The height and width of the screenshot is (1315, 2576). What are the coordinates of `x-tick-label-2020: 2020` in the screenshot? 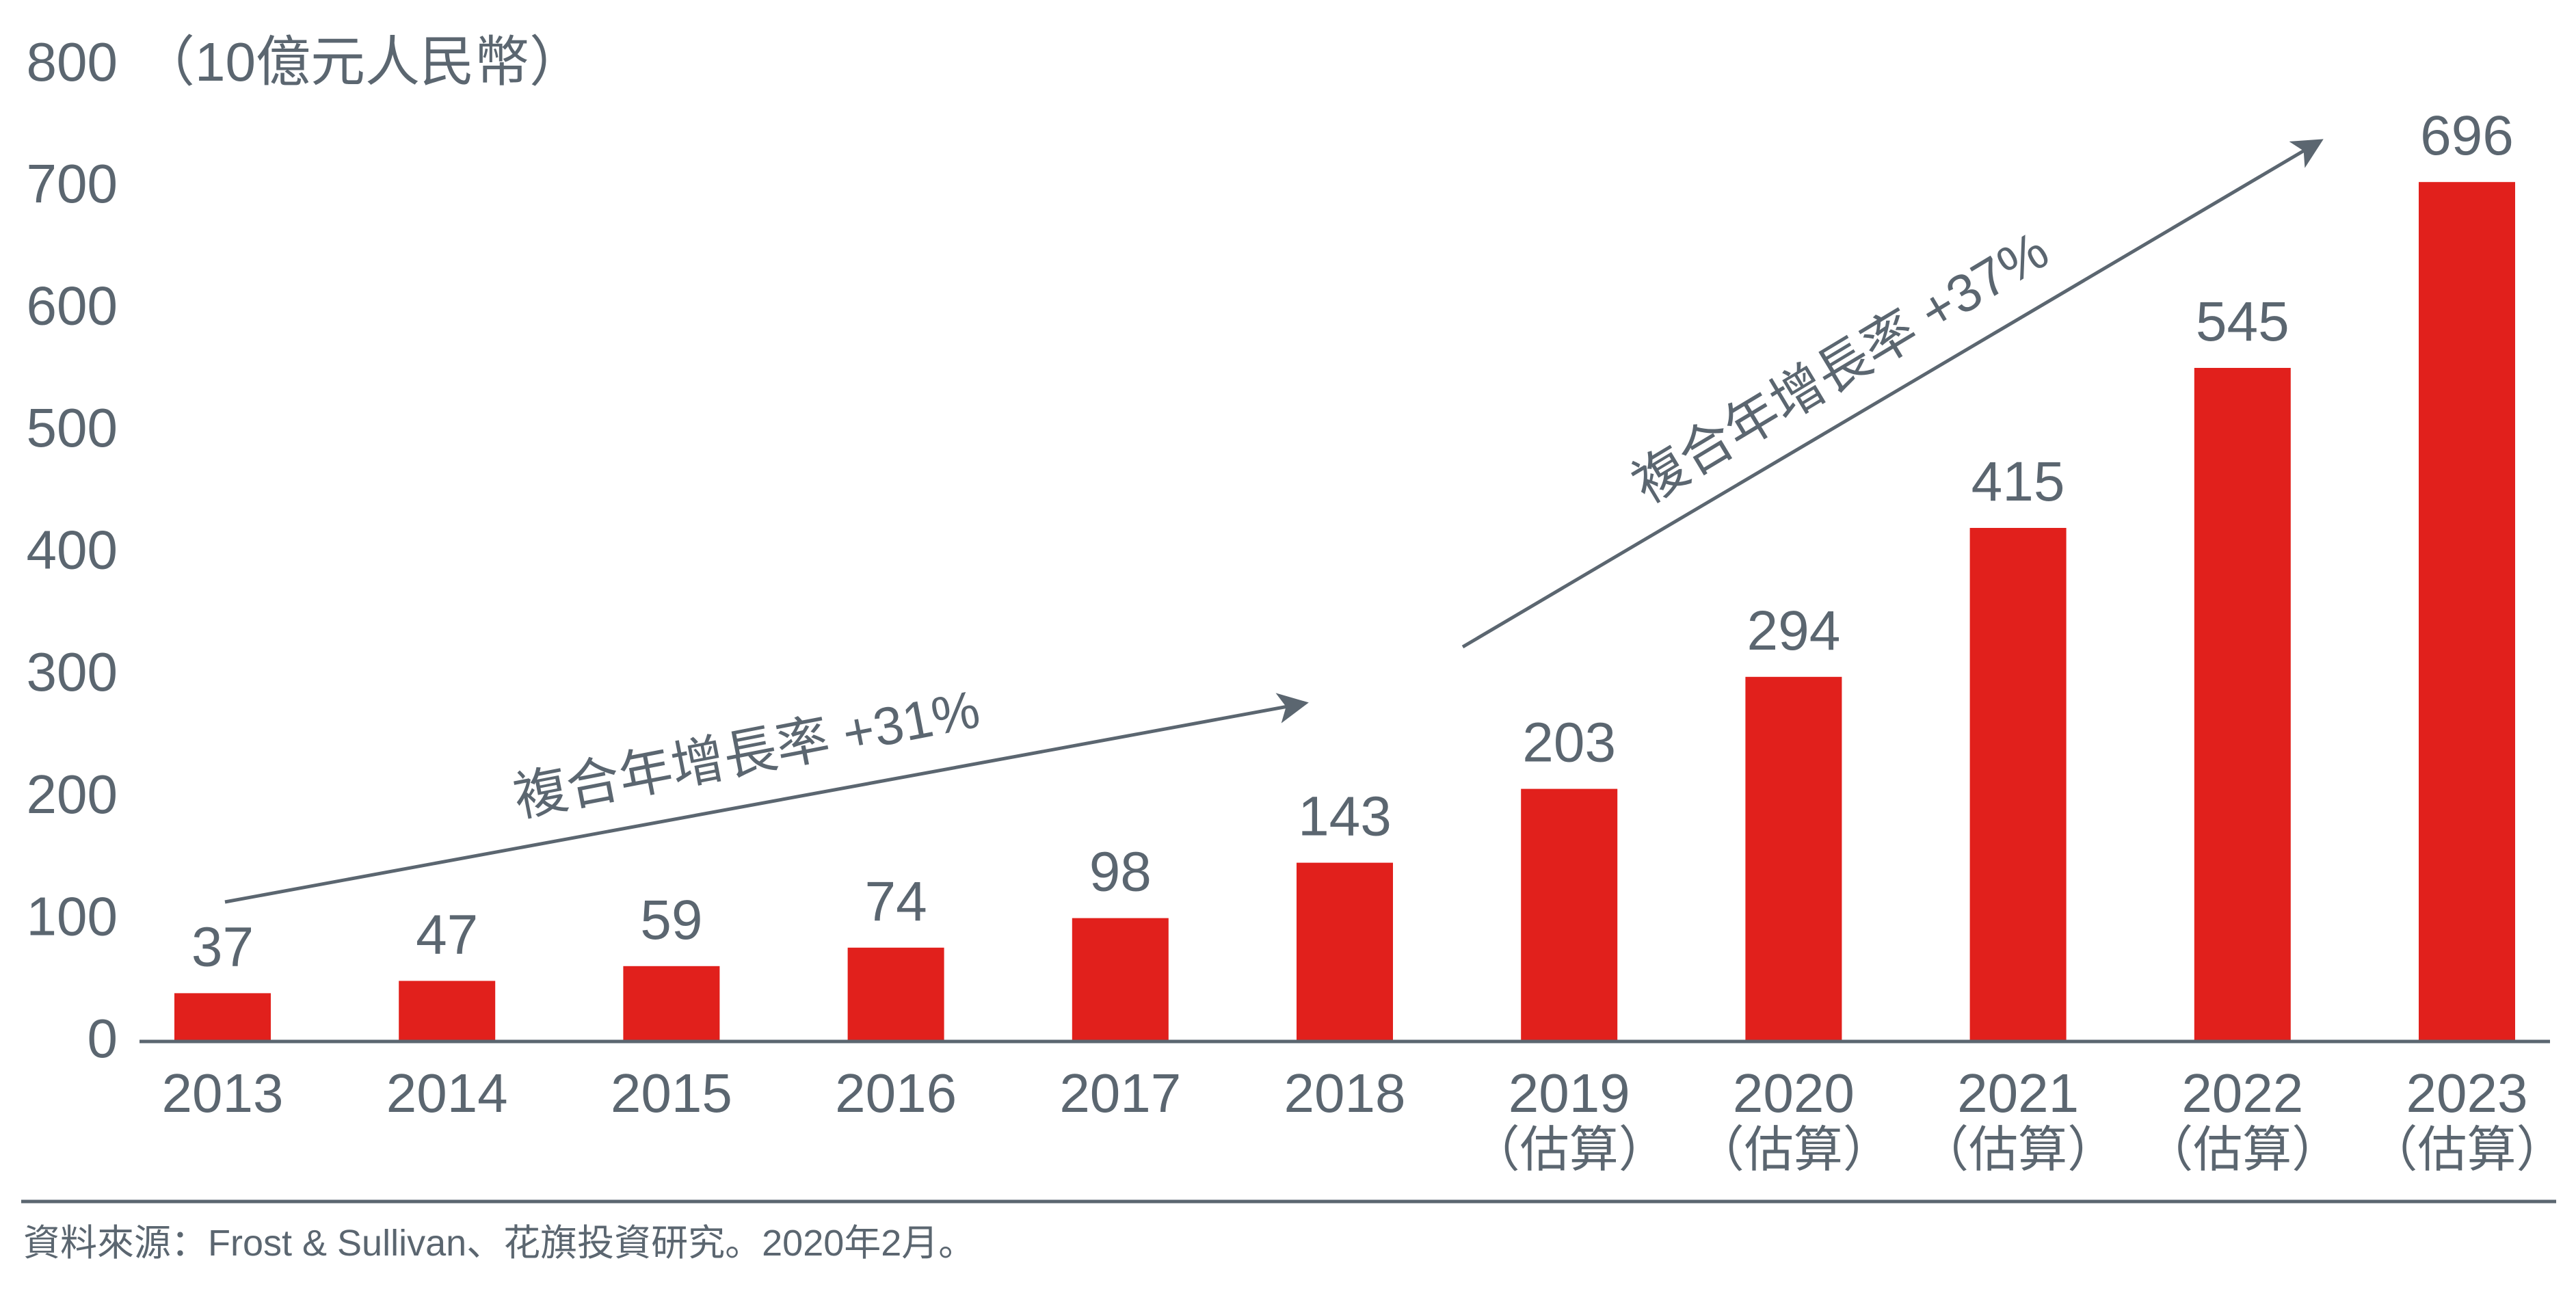 It's located at (1794, 1093).